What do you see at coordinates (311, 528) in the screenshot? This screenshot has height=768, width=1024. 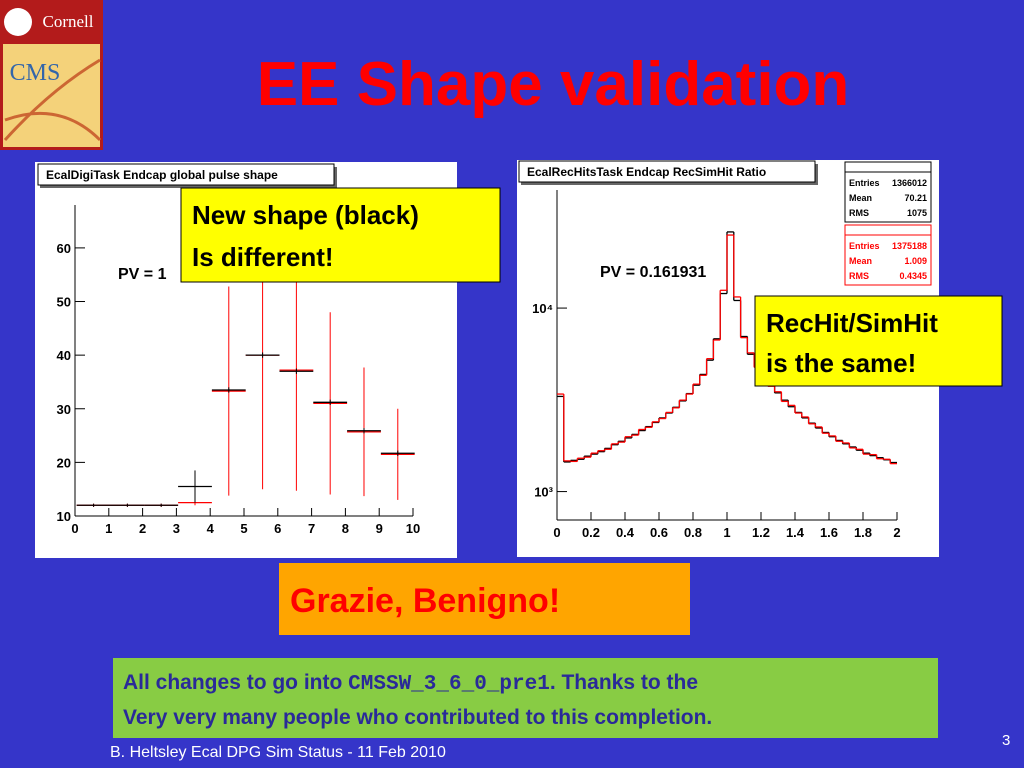 I see `x-tick-label: 7` at bounding box center [311, 528].